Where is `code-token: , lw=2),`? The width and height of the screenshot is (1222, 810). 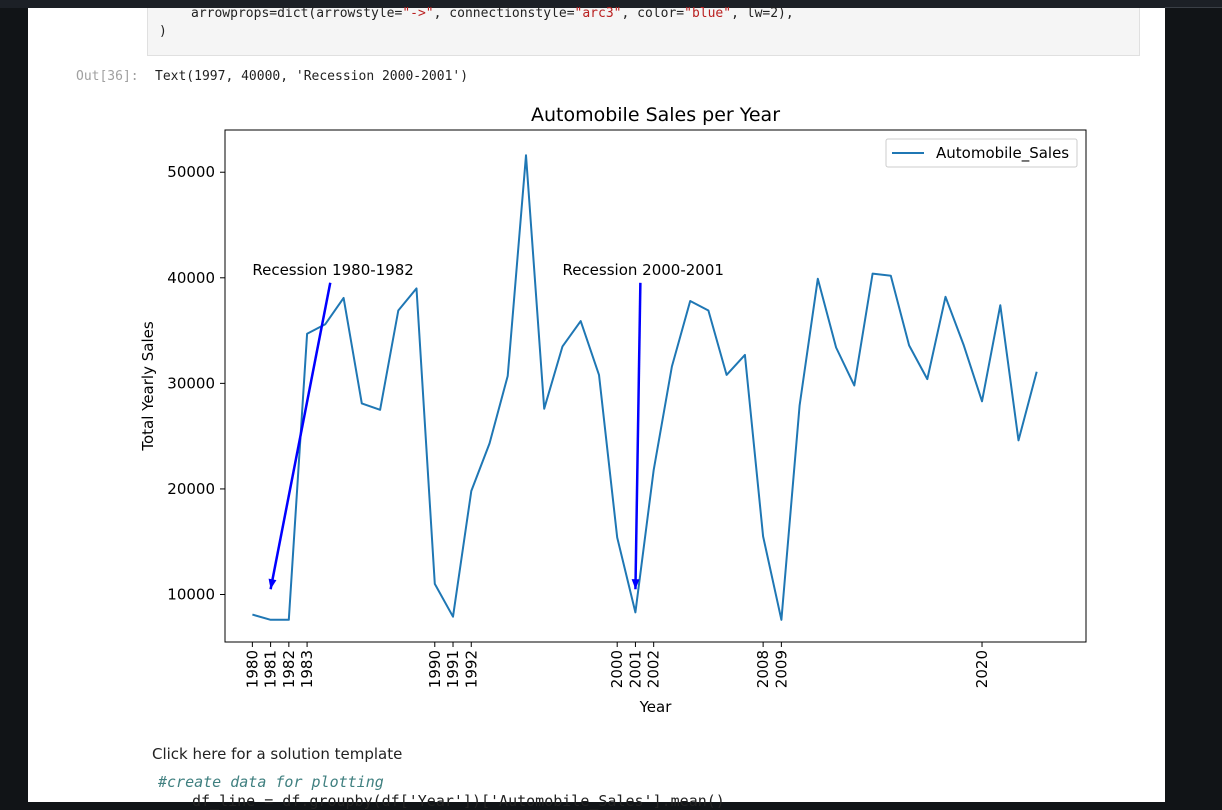 code-token: , lw=2), is located at coordinates (762, 13).